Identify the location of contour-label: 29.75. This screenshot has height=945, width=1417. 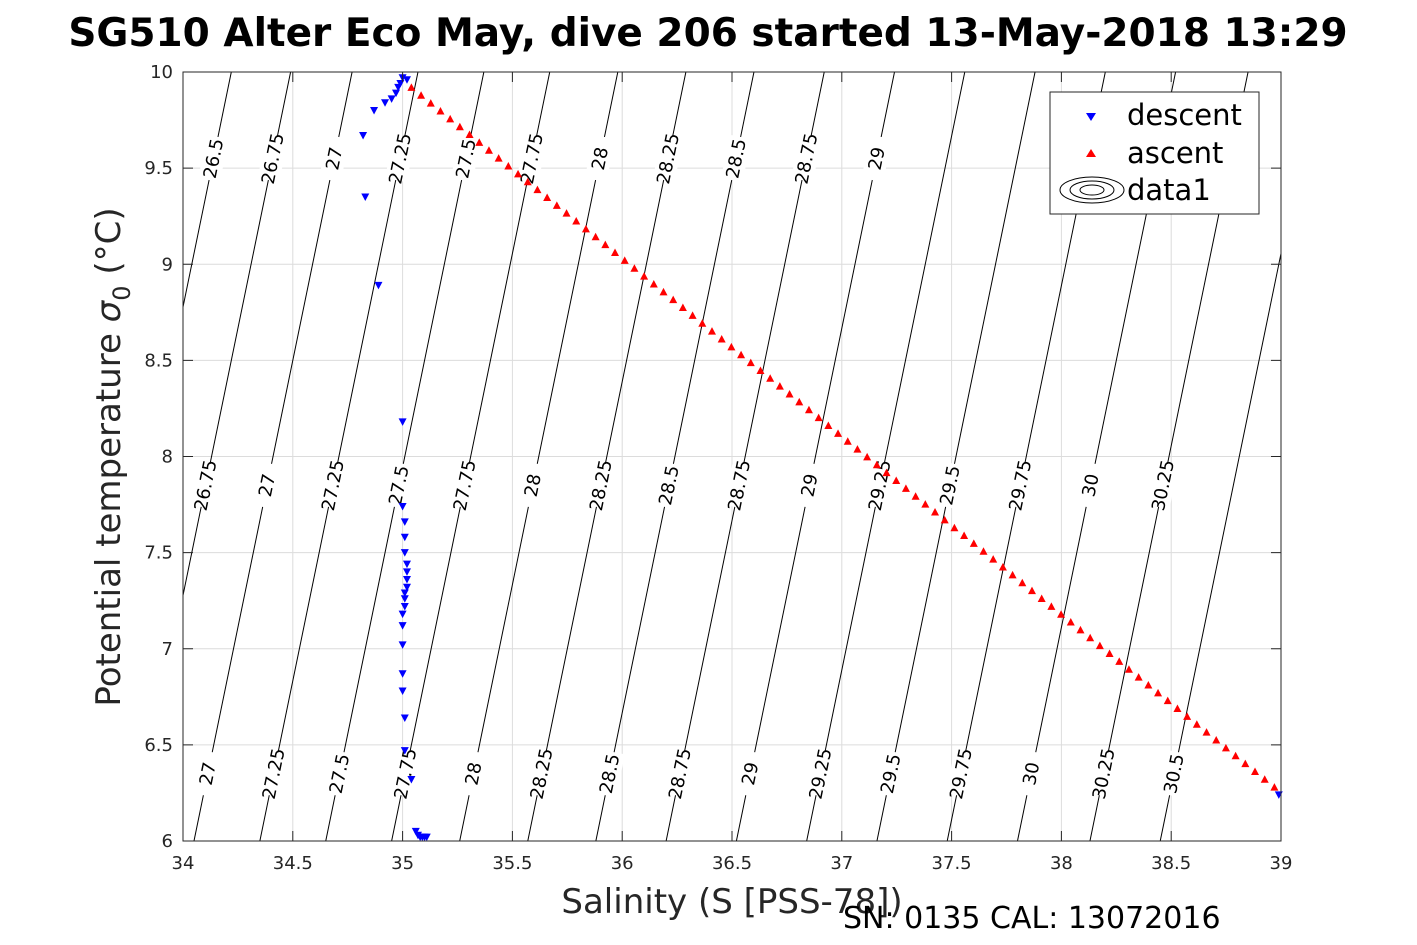
(1020, 485).